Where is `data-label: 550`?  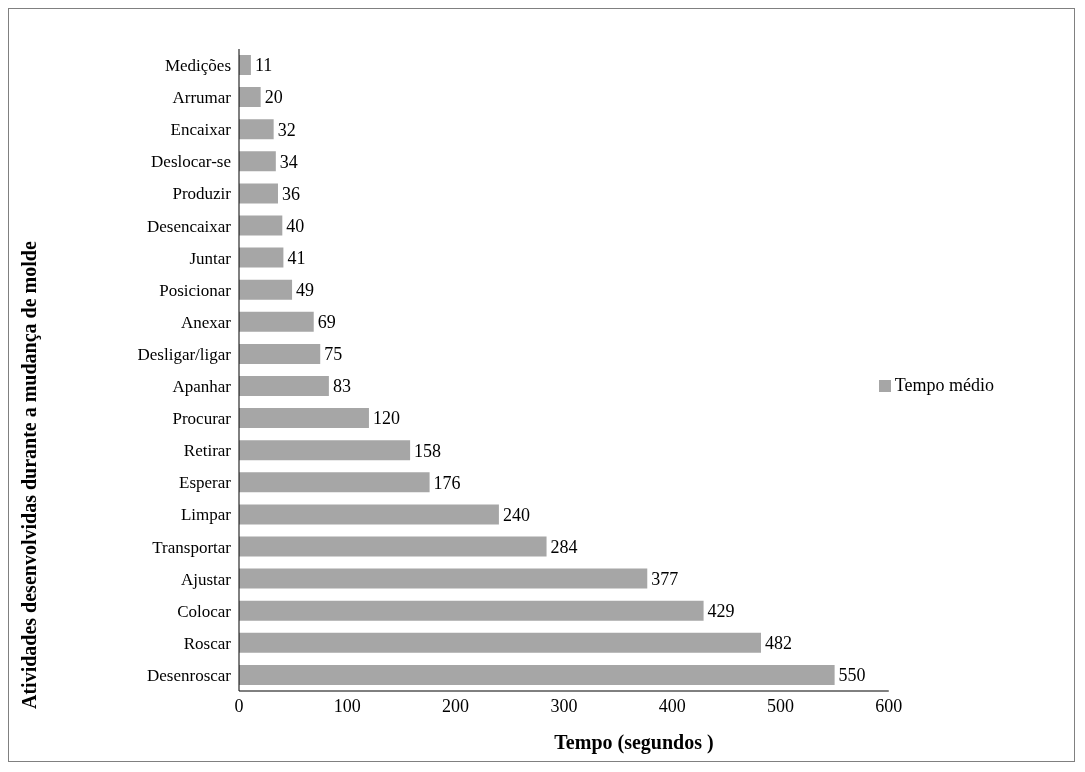
data-label: 550 is located at coordinates (852, 675).